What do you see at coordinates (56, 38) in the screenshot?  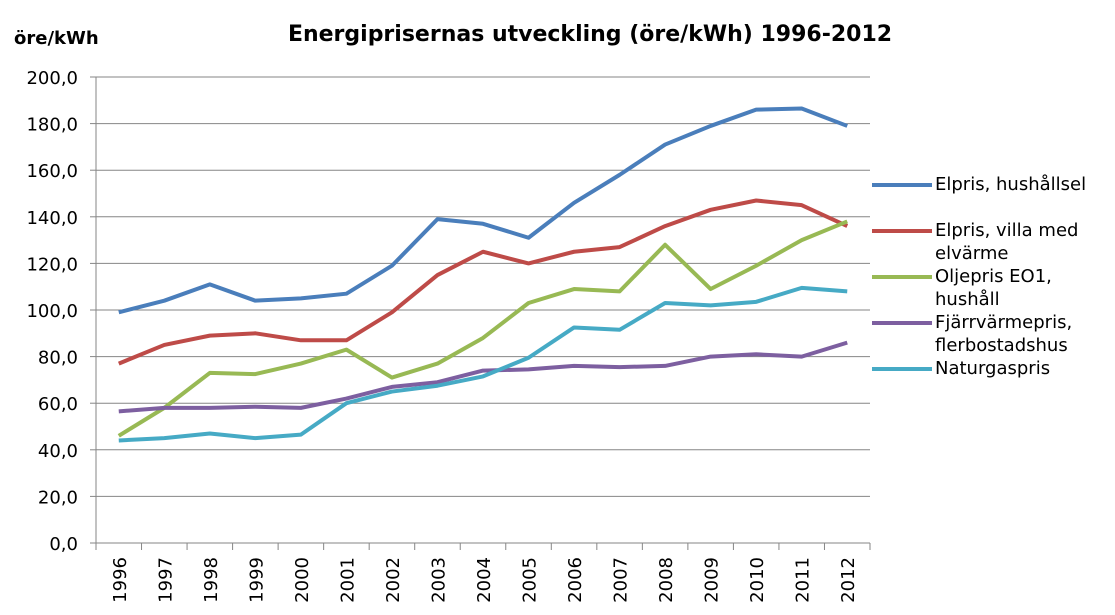 I see `y-axis-label: öre/kWh` at bounding box center [56, 38].